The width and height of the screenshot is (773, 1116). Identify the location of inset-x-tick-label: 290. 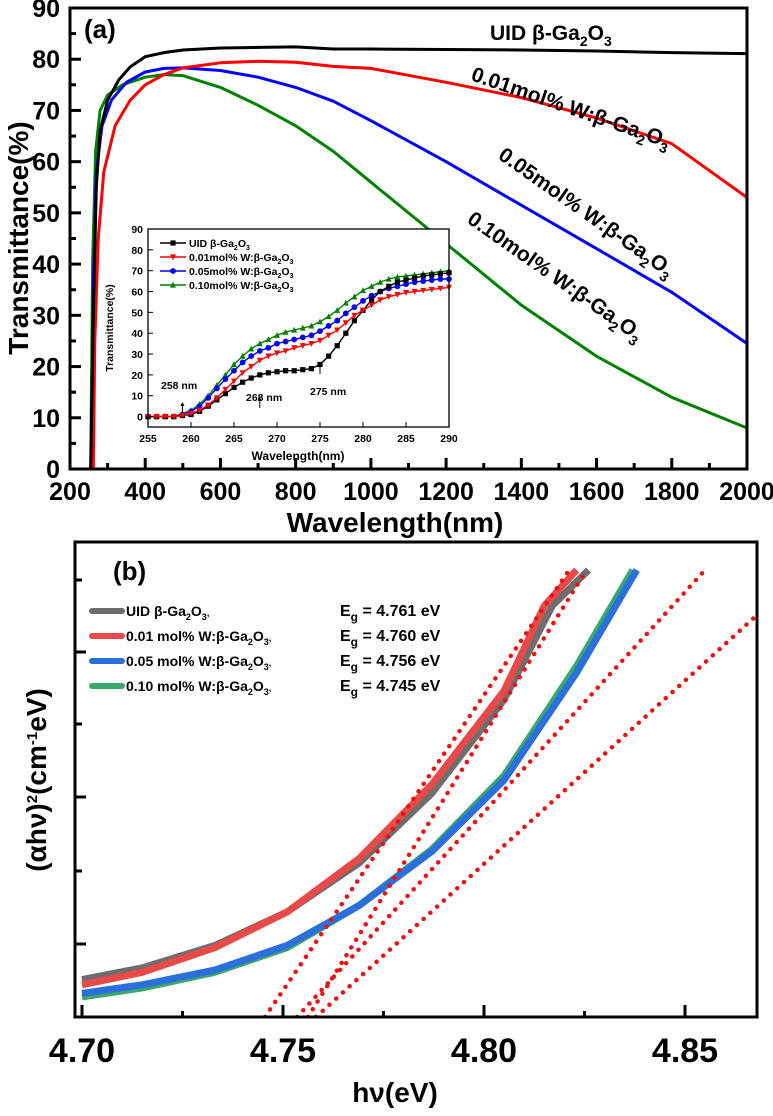
(449, 439).